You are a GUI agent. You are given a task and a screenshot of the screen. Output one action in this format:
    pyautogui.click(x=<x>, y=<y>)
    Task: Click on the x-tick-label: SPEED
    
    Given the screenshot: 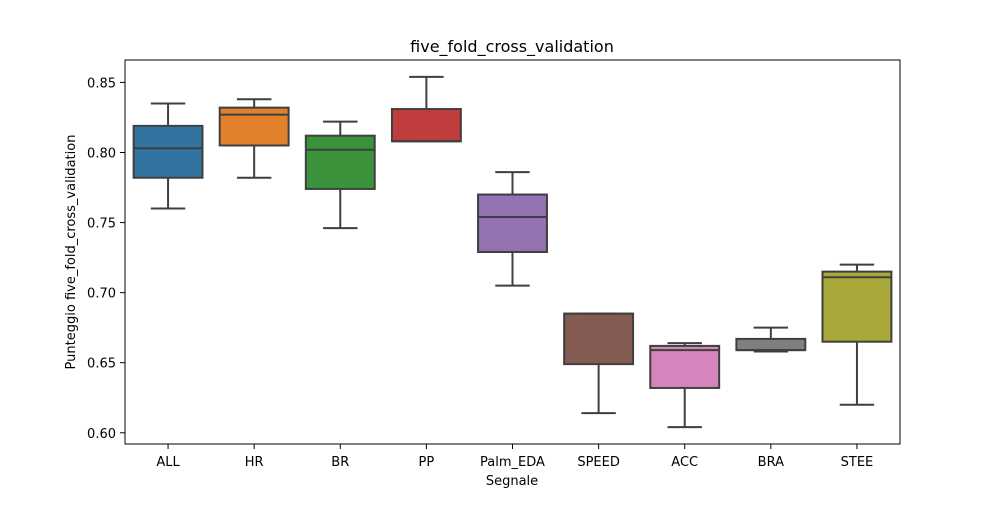 What is the action you would take?
    pyautogui.click(x=598, y=462)
    